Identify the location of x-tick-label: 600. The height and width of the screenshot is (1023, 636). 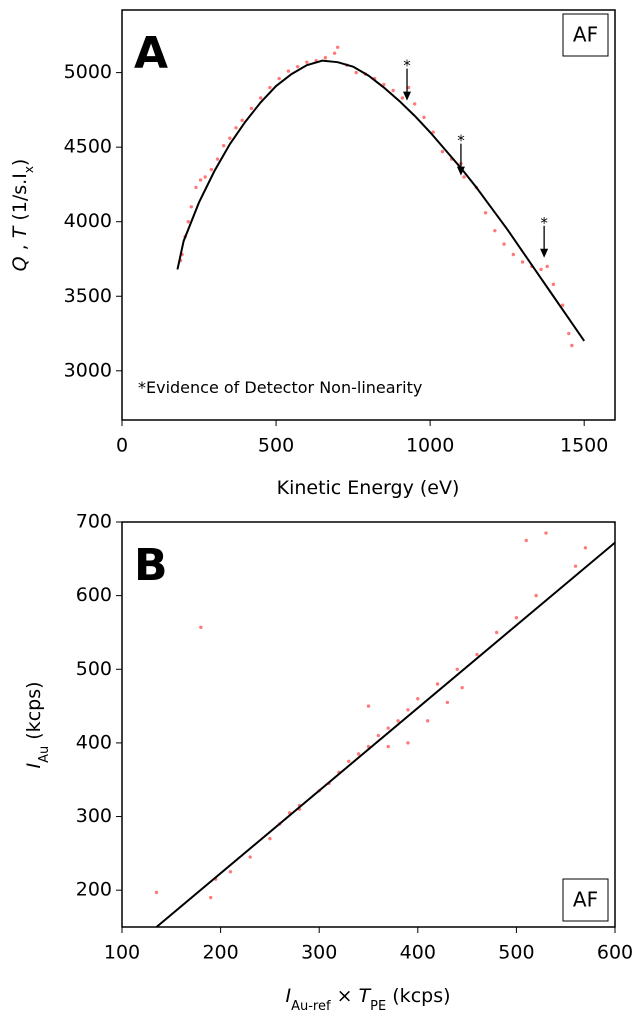
(615, 953).